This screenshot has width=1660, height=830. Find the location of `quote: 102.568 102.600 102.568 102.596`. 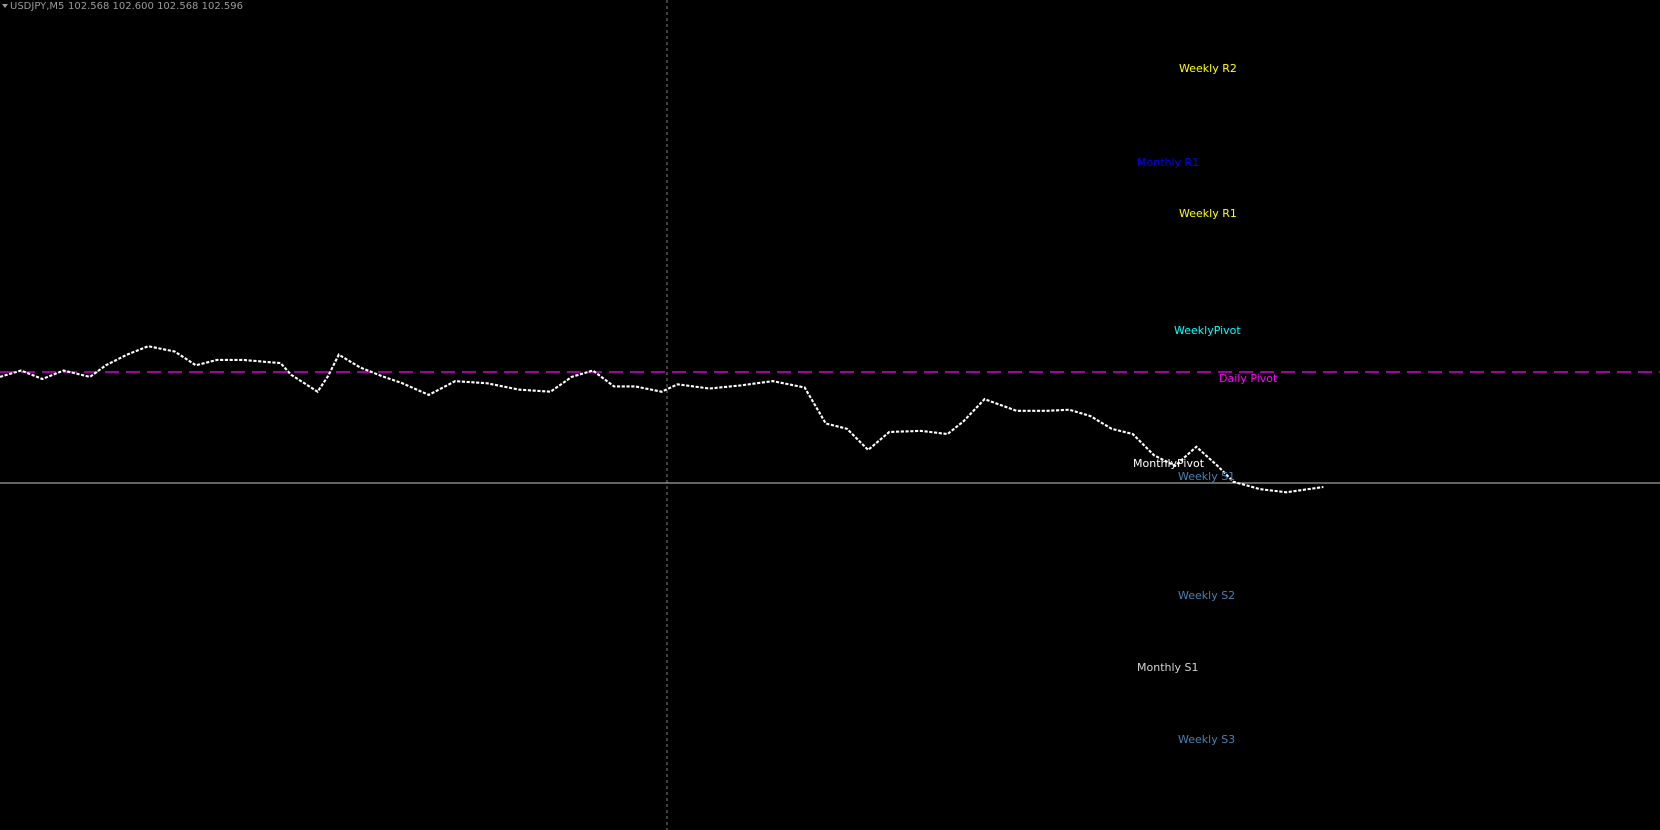

quote: 102.568 102.600 102.568 102.596 is located at coordinates (155, 6).